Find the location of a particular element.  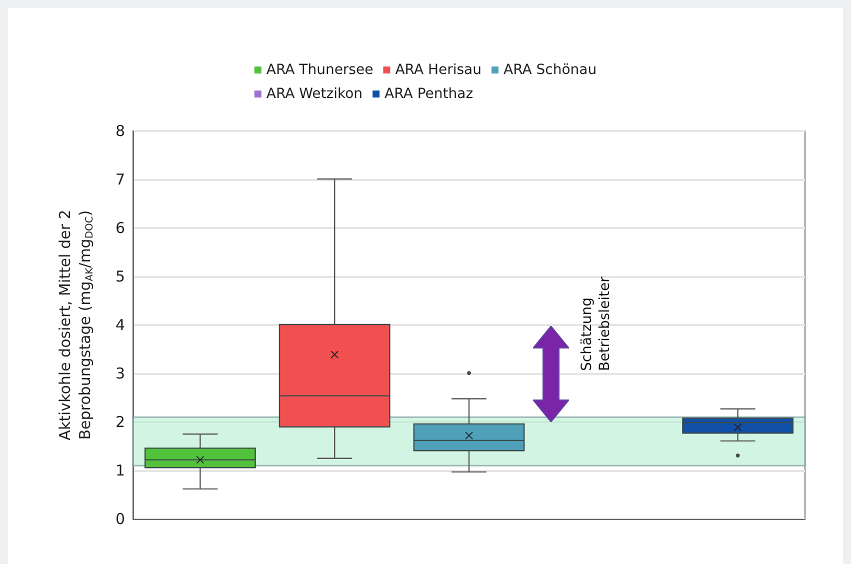

legend-label: ARA Thunersee is located at coordinates (320, 70).